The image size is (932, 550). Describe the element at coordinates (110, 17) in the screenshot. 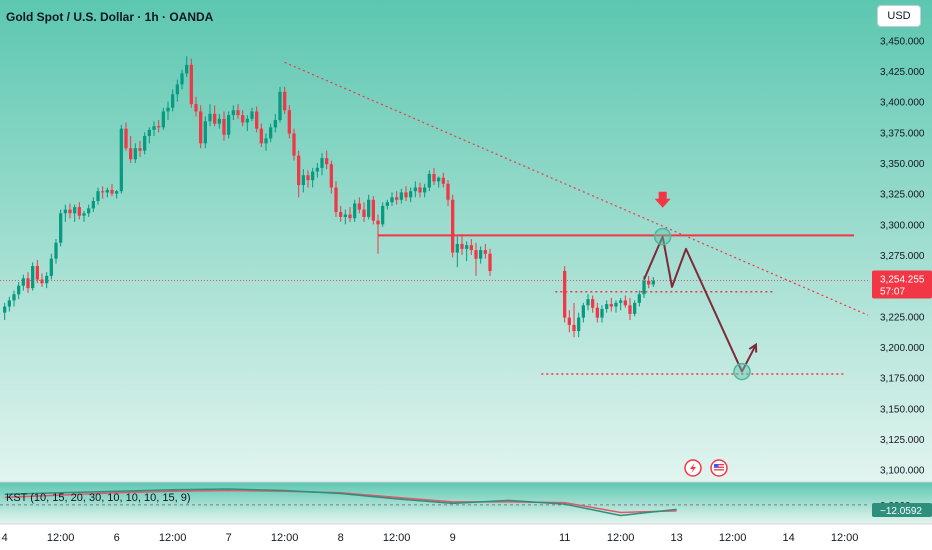

I see `symbol-title: Gold Spot / U.S. Dollar · 1h · OANDA` at that location.